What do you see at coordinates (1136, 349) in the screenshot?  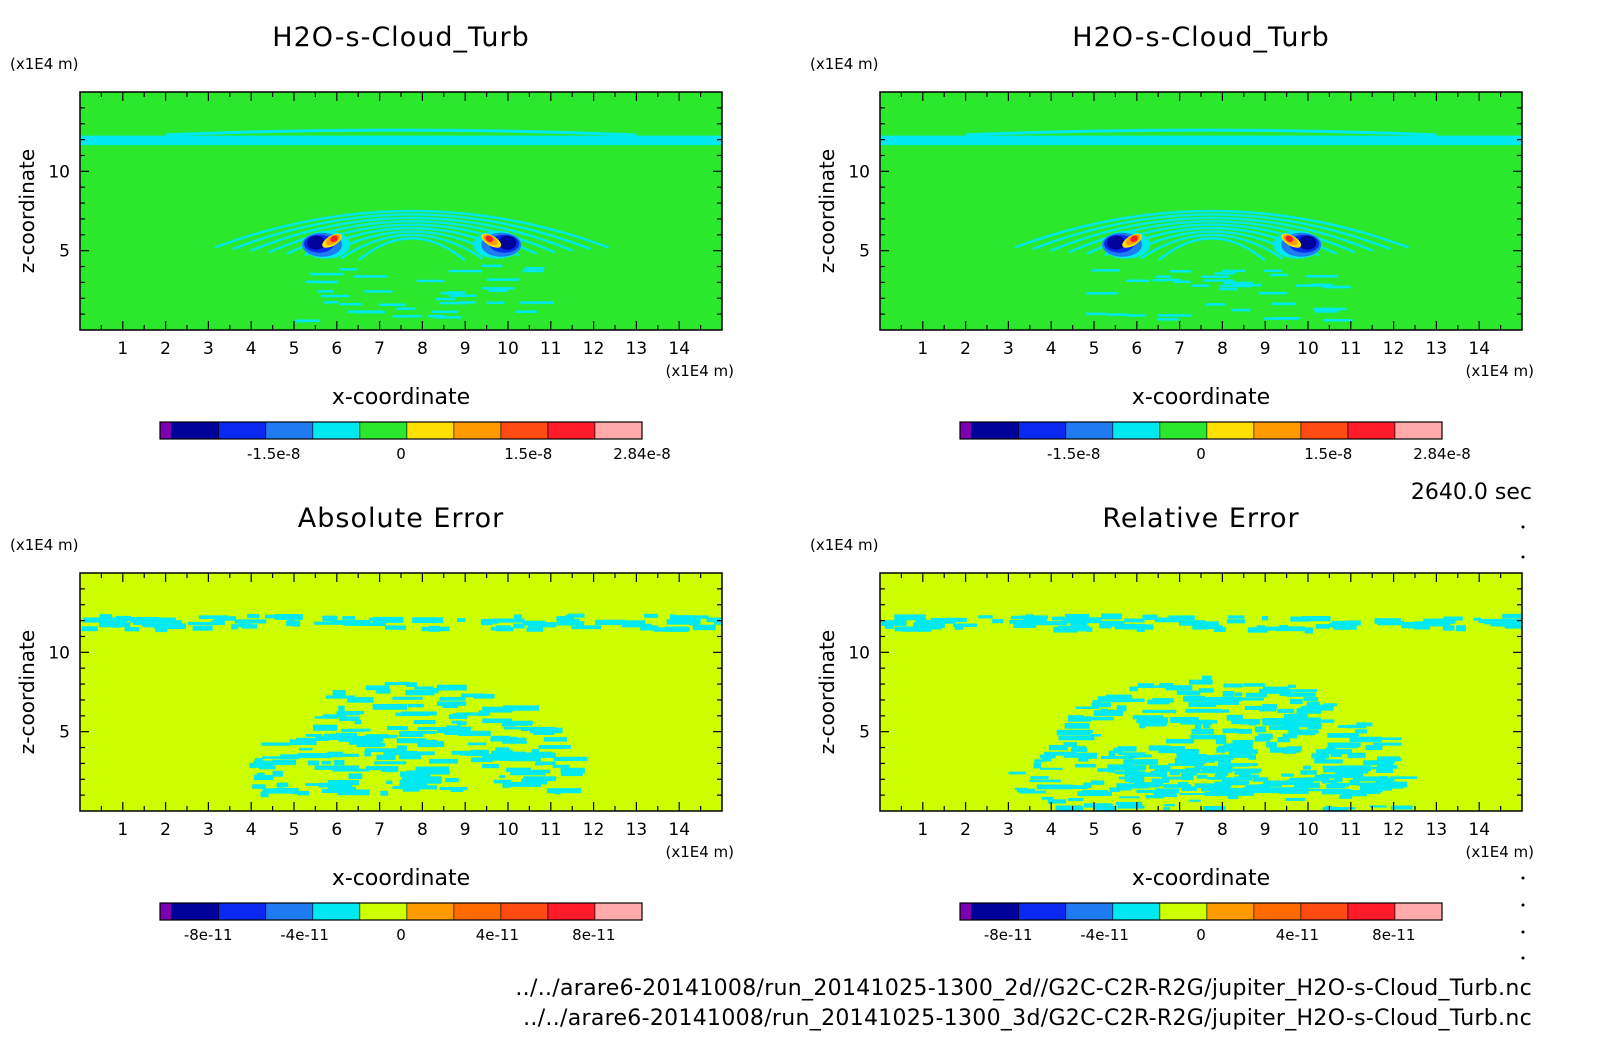 I see `x-tick-label: 6` at bounding box center [1136, 349].